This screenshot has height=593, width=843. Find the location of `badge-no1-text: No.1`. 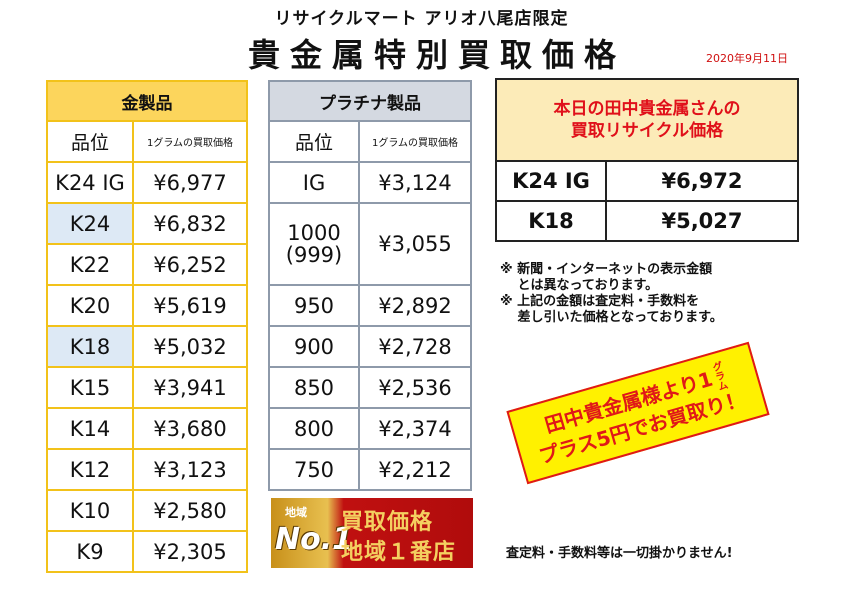

badge-no1-text: No.1 is located at coordinates (314, 539).